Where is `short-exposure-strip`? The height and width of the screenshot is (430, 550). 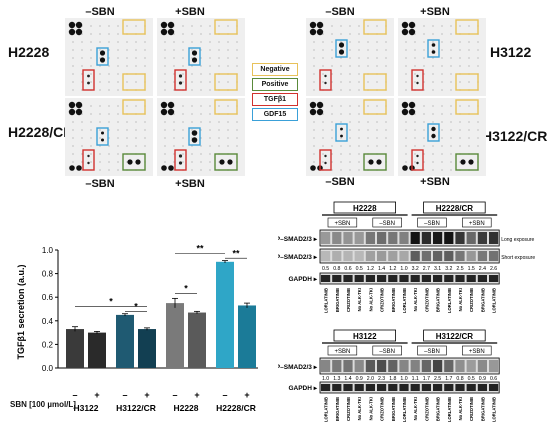 short-exposure-strip is located at coordinates (409, 256).